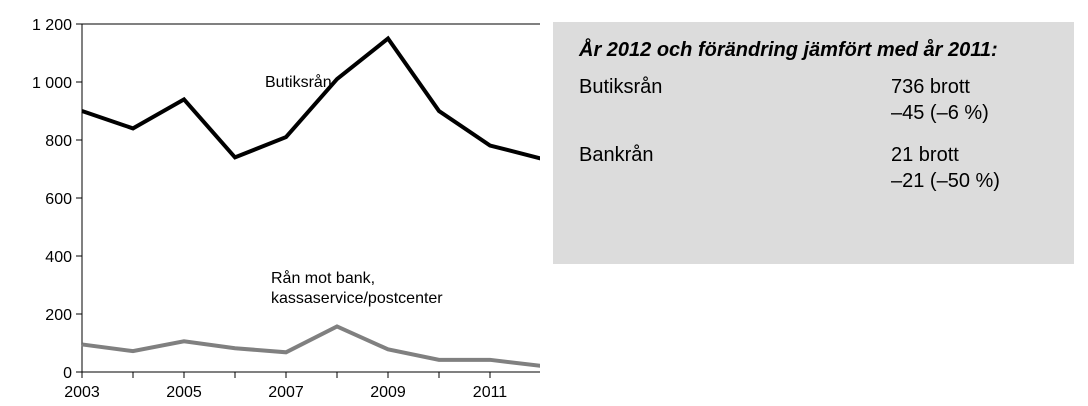 The image size is (1088, 406). I want to click on annotation-bank-line1: Rån mot bank,, so click(323, 278).